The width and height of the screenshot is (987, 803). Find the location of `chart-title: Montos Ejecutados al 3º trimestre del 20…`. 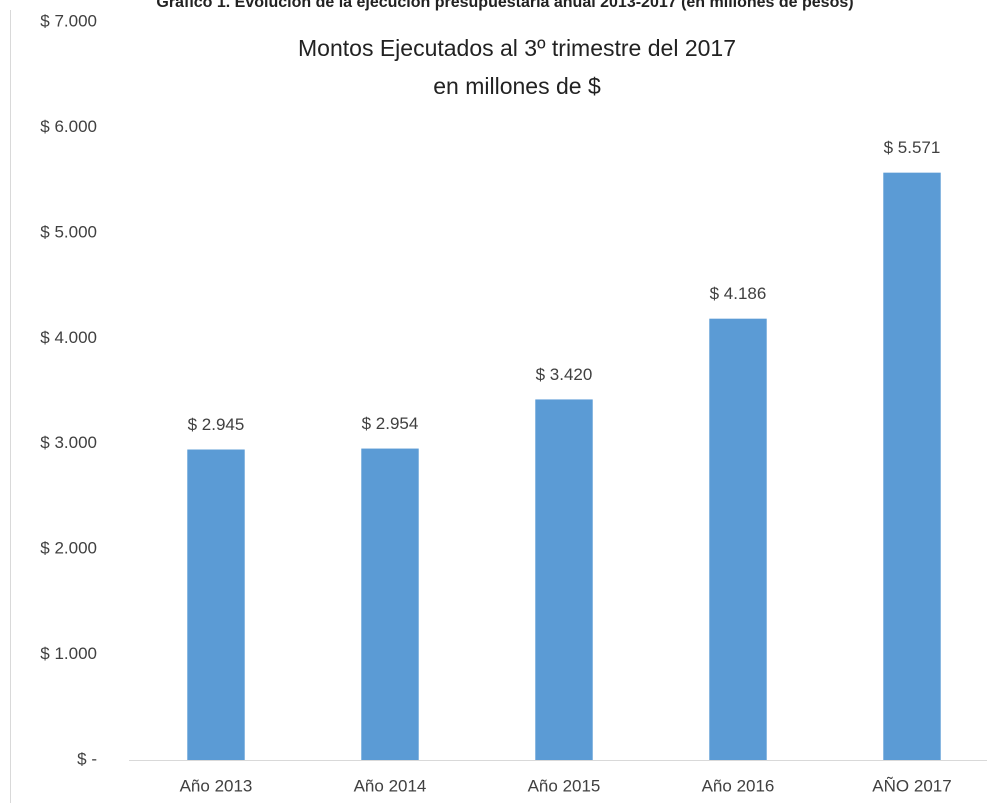

chart-title: Montos Ejecutados al 3º trimestre del 20… is located at coordinates (517, 48).